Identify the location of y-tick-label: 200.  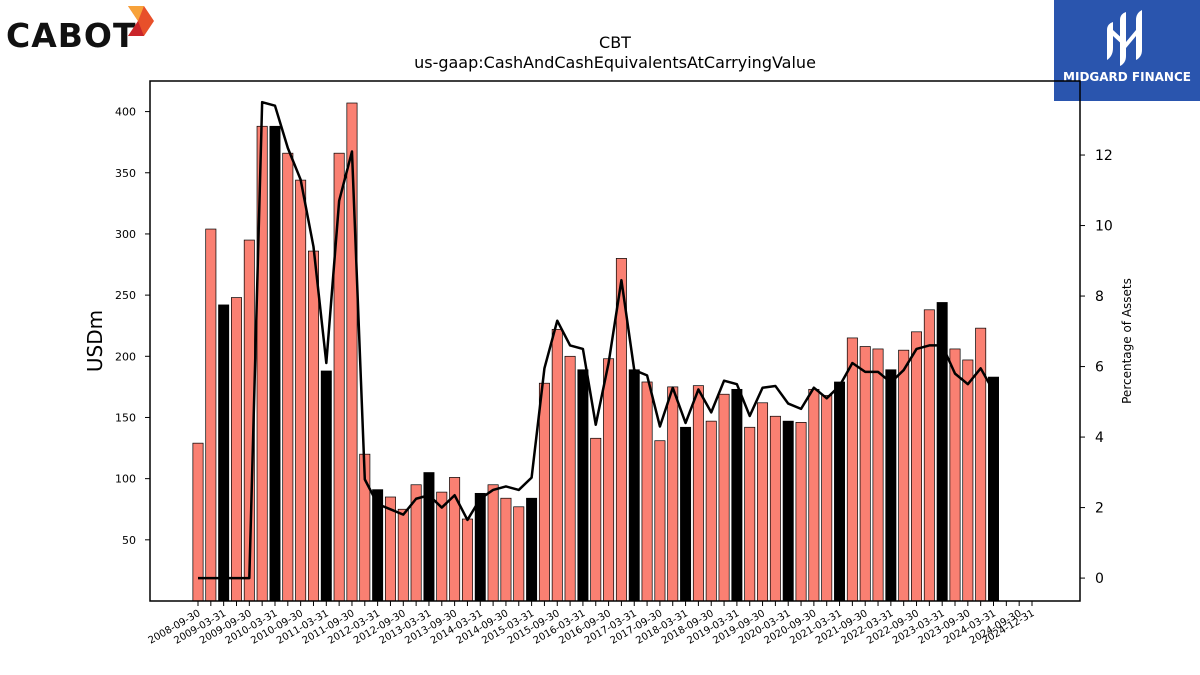
(125, 356).